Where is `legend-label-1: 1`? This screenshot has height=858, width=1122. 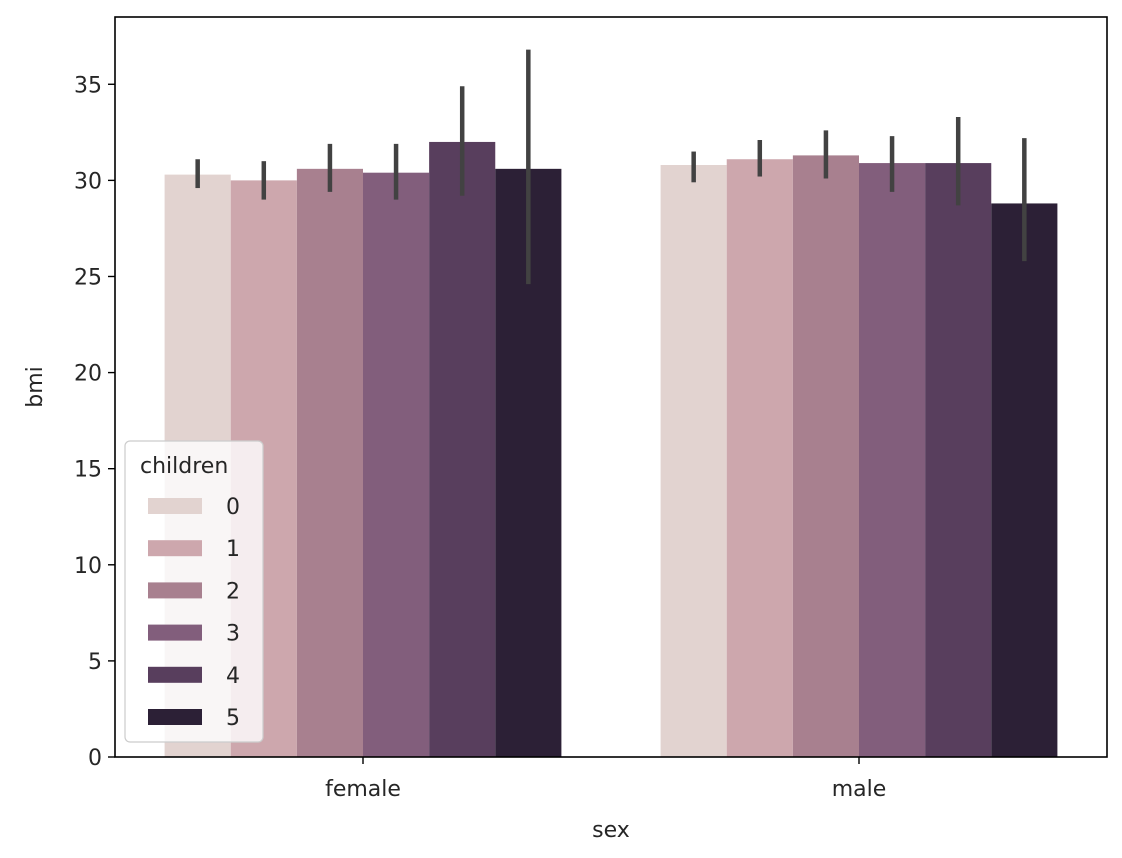
legend-label-1: 1 is located at coordinates (233, 549).